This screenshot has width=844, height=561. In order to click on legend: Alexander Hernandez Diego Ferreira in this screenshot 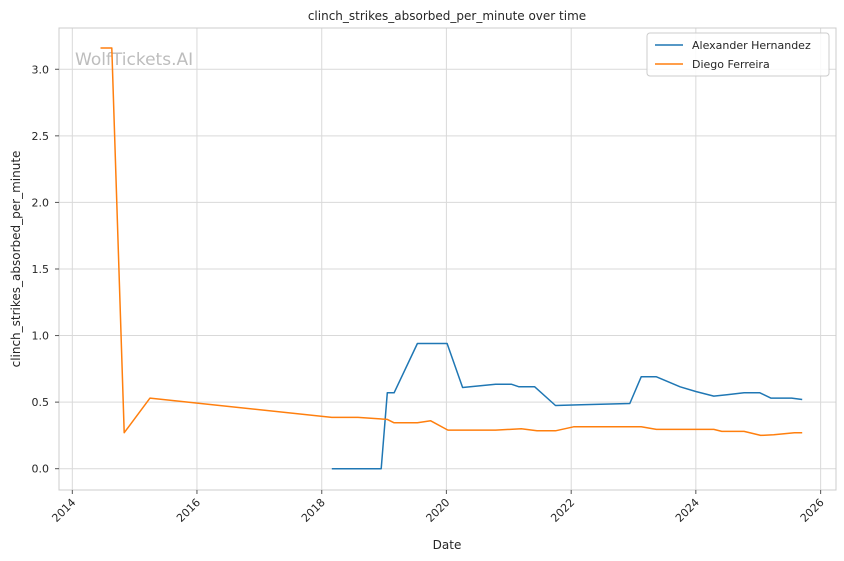, I will do `click(738, 54)`.